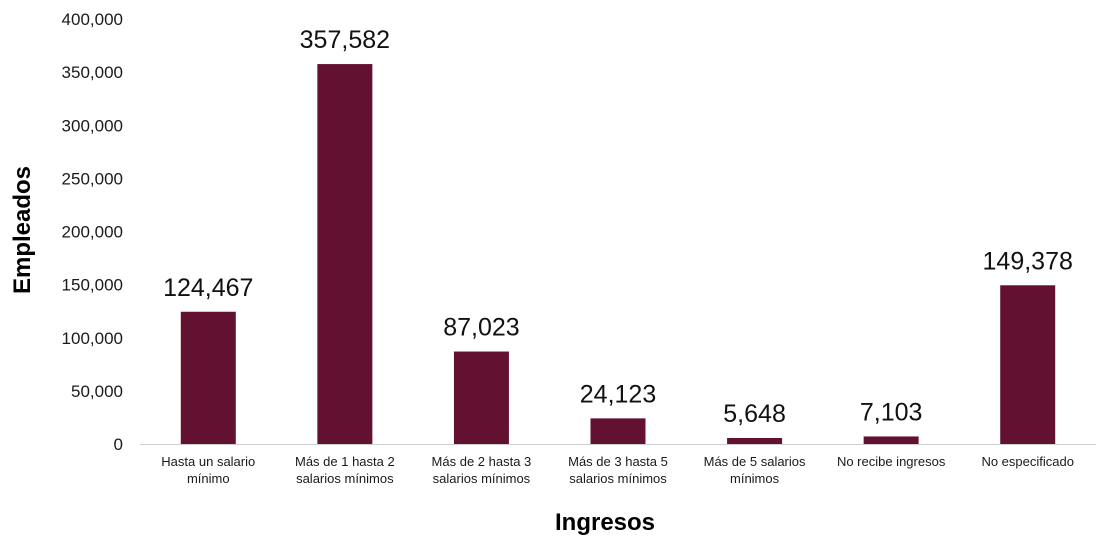  Describe the element at coordinates (891, 412) in the screenshot. I see `data-label: 7,103` at that location.